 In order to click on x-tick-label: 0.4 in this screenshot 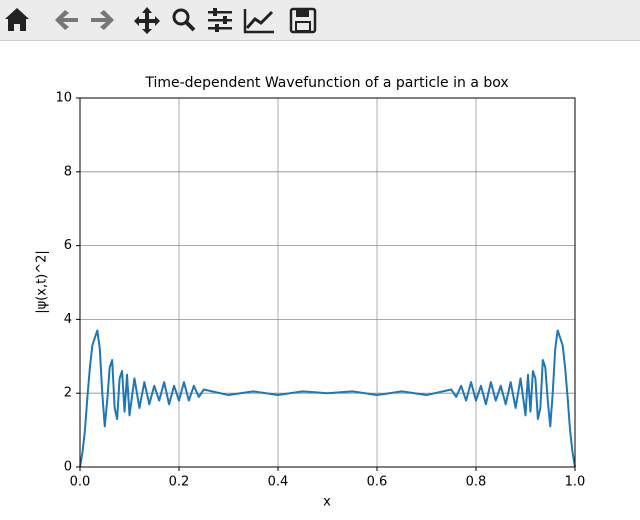, I will do `click(278, 482)`.